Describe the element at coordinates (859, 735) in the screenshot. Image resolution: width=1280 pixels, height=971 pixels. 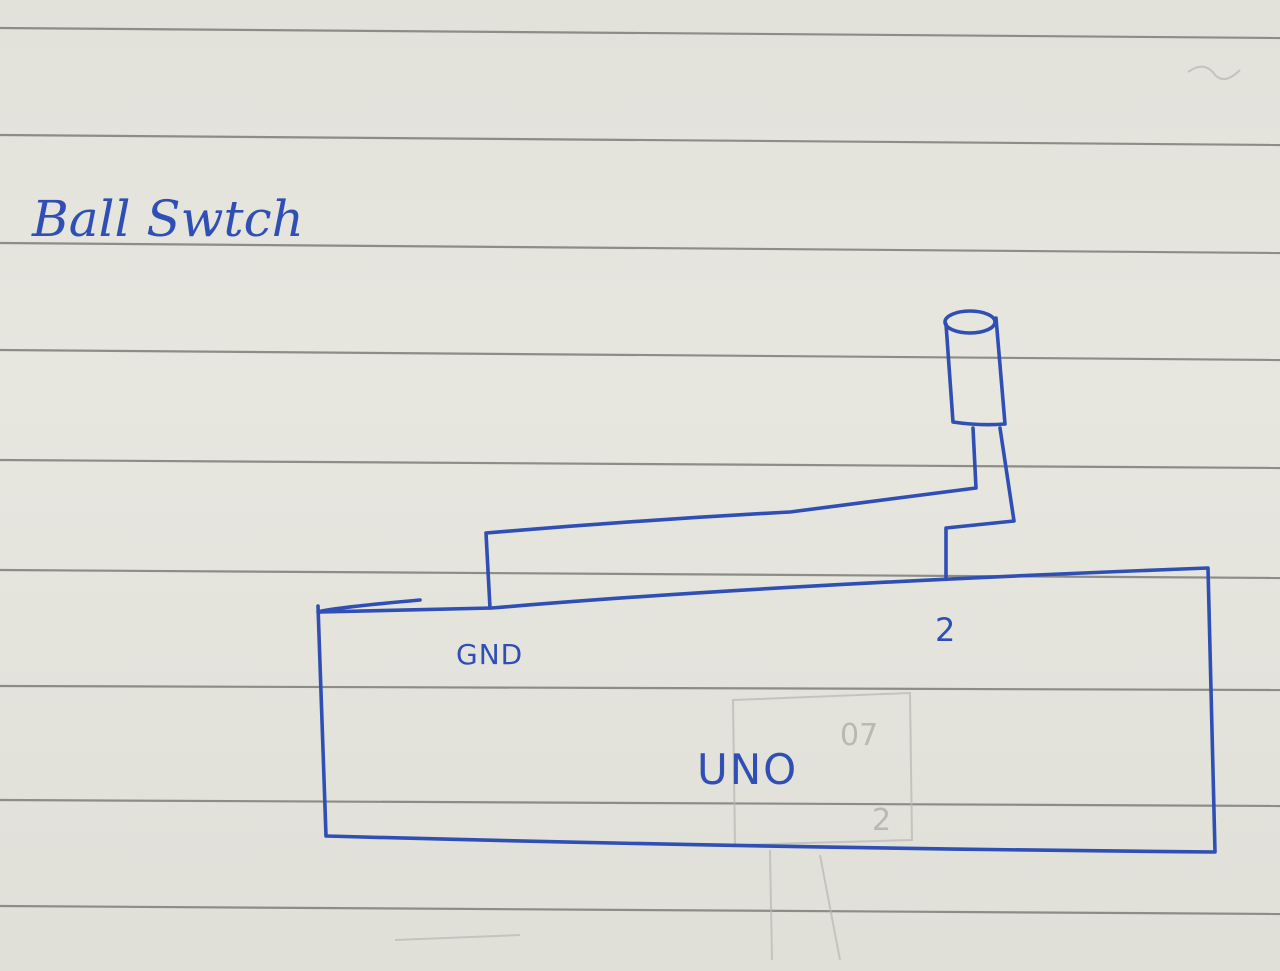
I see `show-through-text: 07` at that location.